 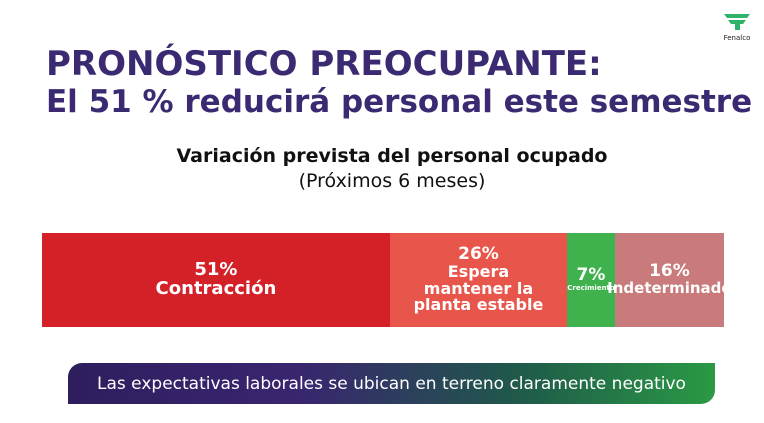 I want to click on segment-category-label: Indeterminado, so click(x=669, y=288).